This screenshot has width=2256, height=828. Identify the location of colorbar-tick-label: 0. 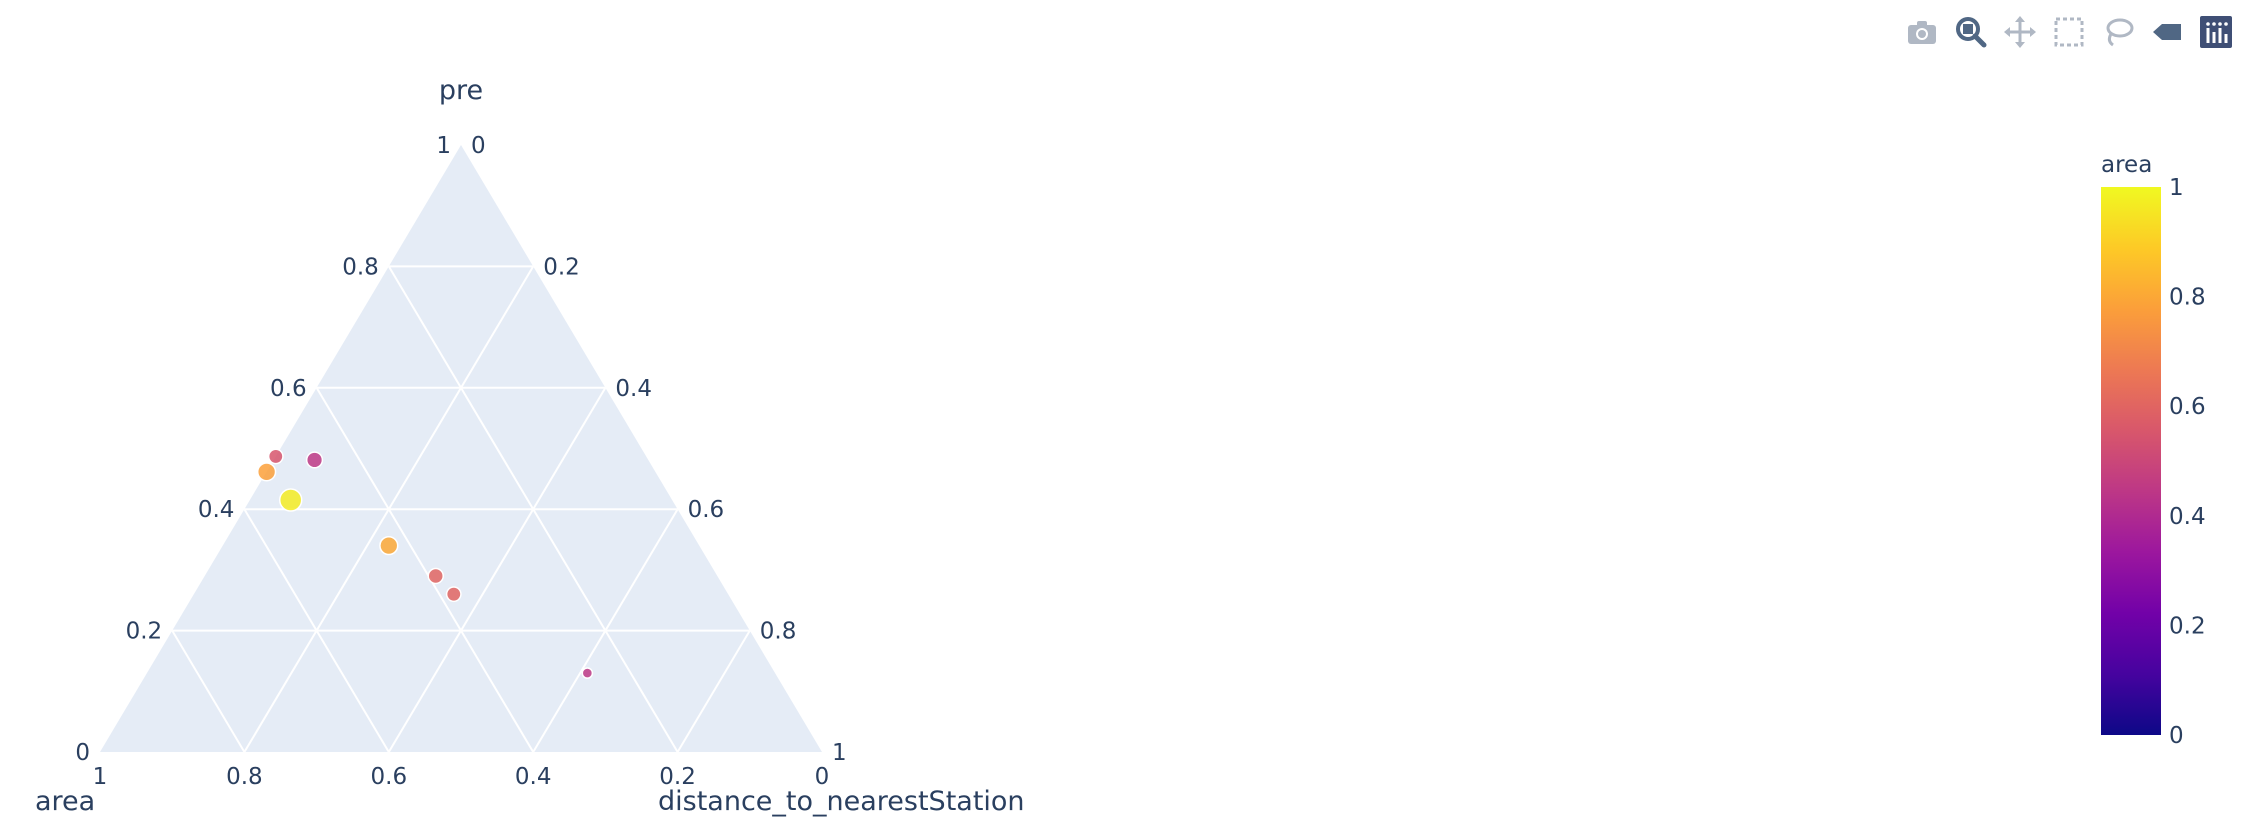
(2176, 736).